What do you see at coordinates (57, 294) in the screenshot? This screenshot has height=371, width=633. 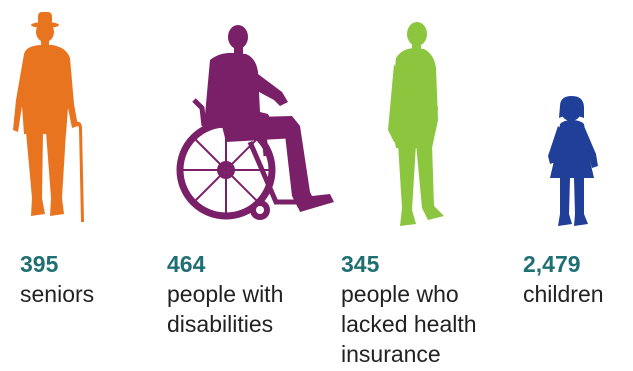 I see `stat-label: seniors` at bounding box center [57, 294].